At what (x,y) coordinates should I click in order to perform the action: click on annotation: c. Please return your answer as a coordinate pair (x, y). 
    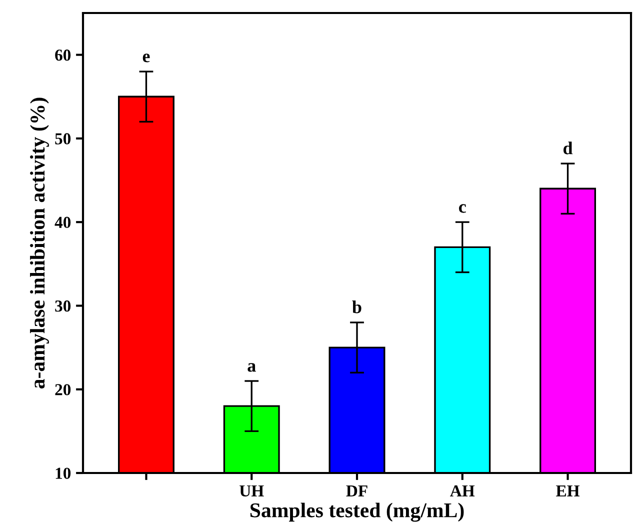
    Looking at the image, I should click on (462, 208).